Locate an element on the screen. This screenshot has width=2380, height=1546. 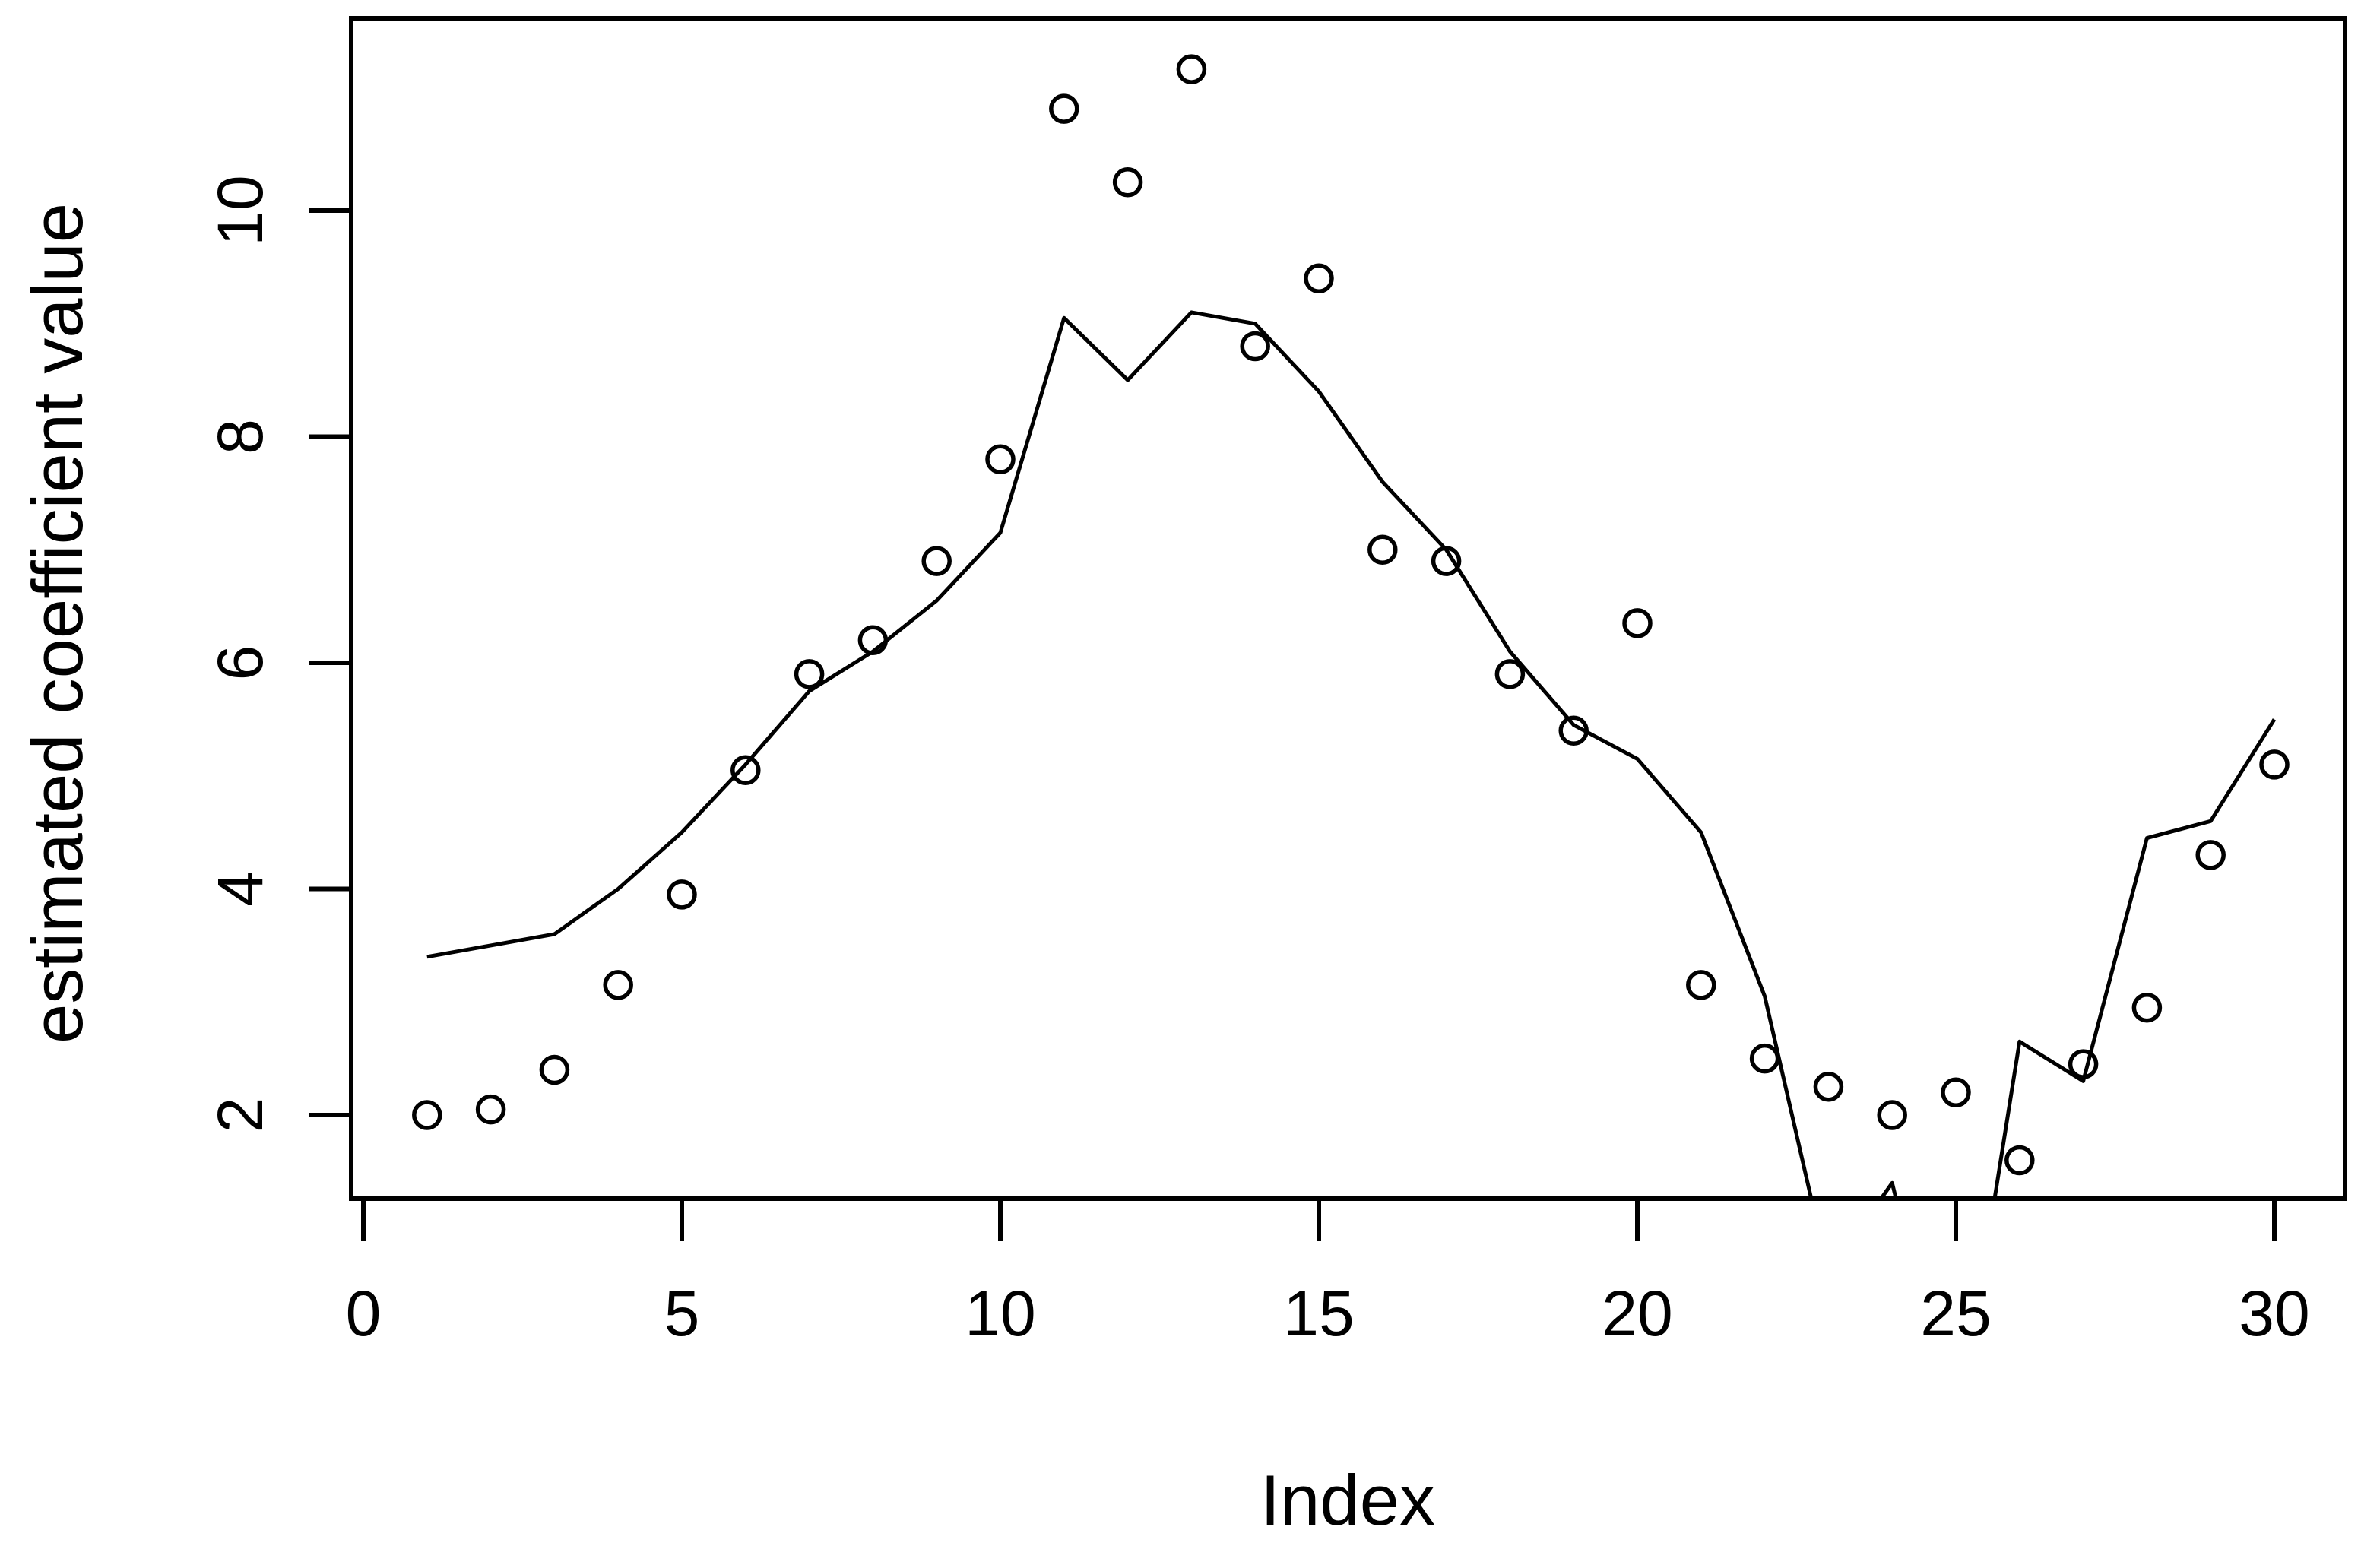
x-tick-label: 15 is located at coordinates (1318, 1313).